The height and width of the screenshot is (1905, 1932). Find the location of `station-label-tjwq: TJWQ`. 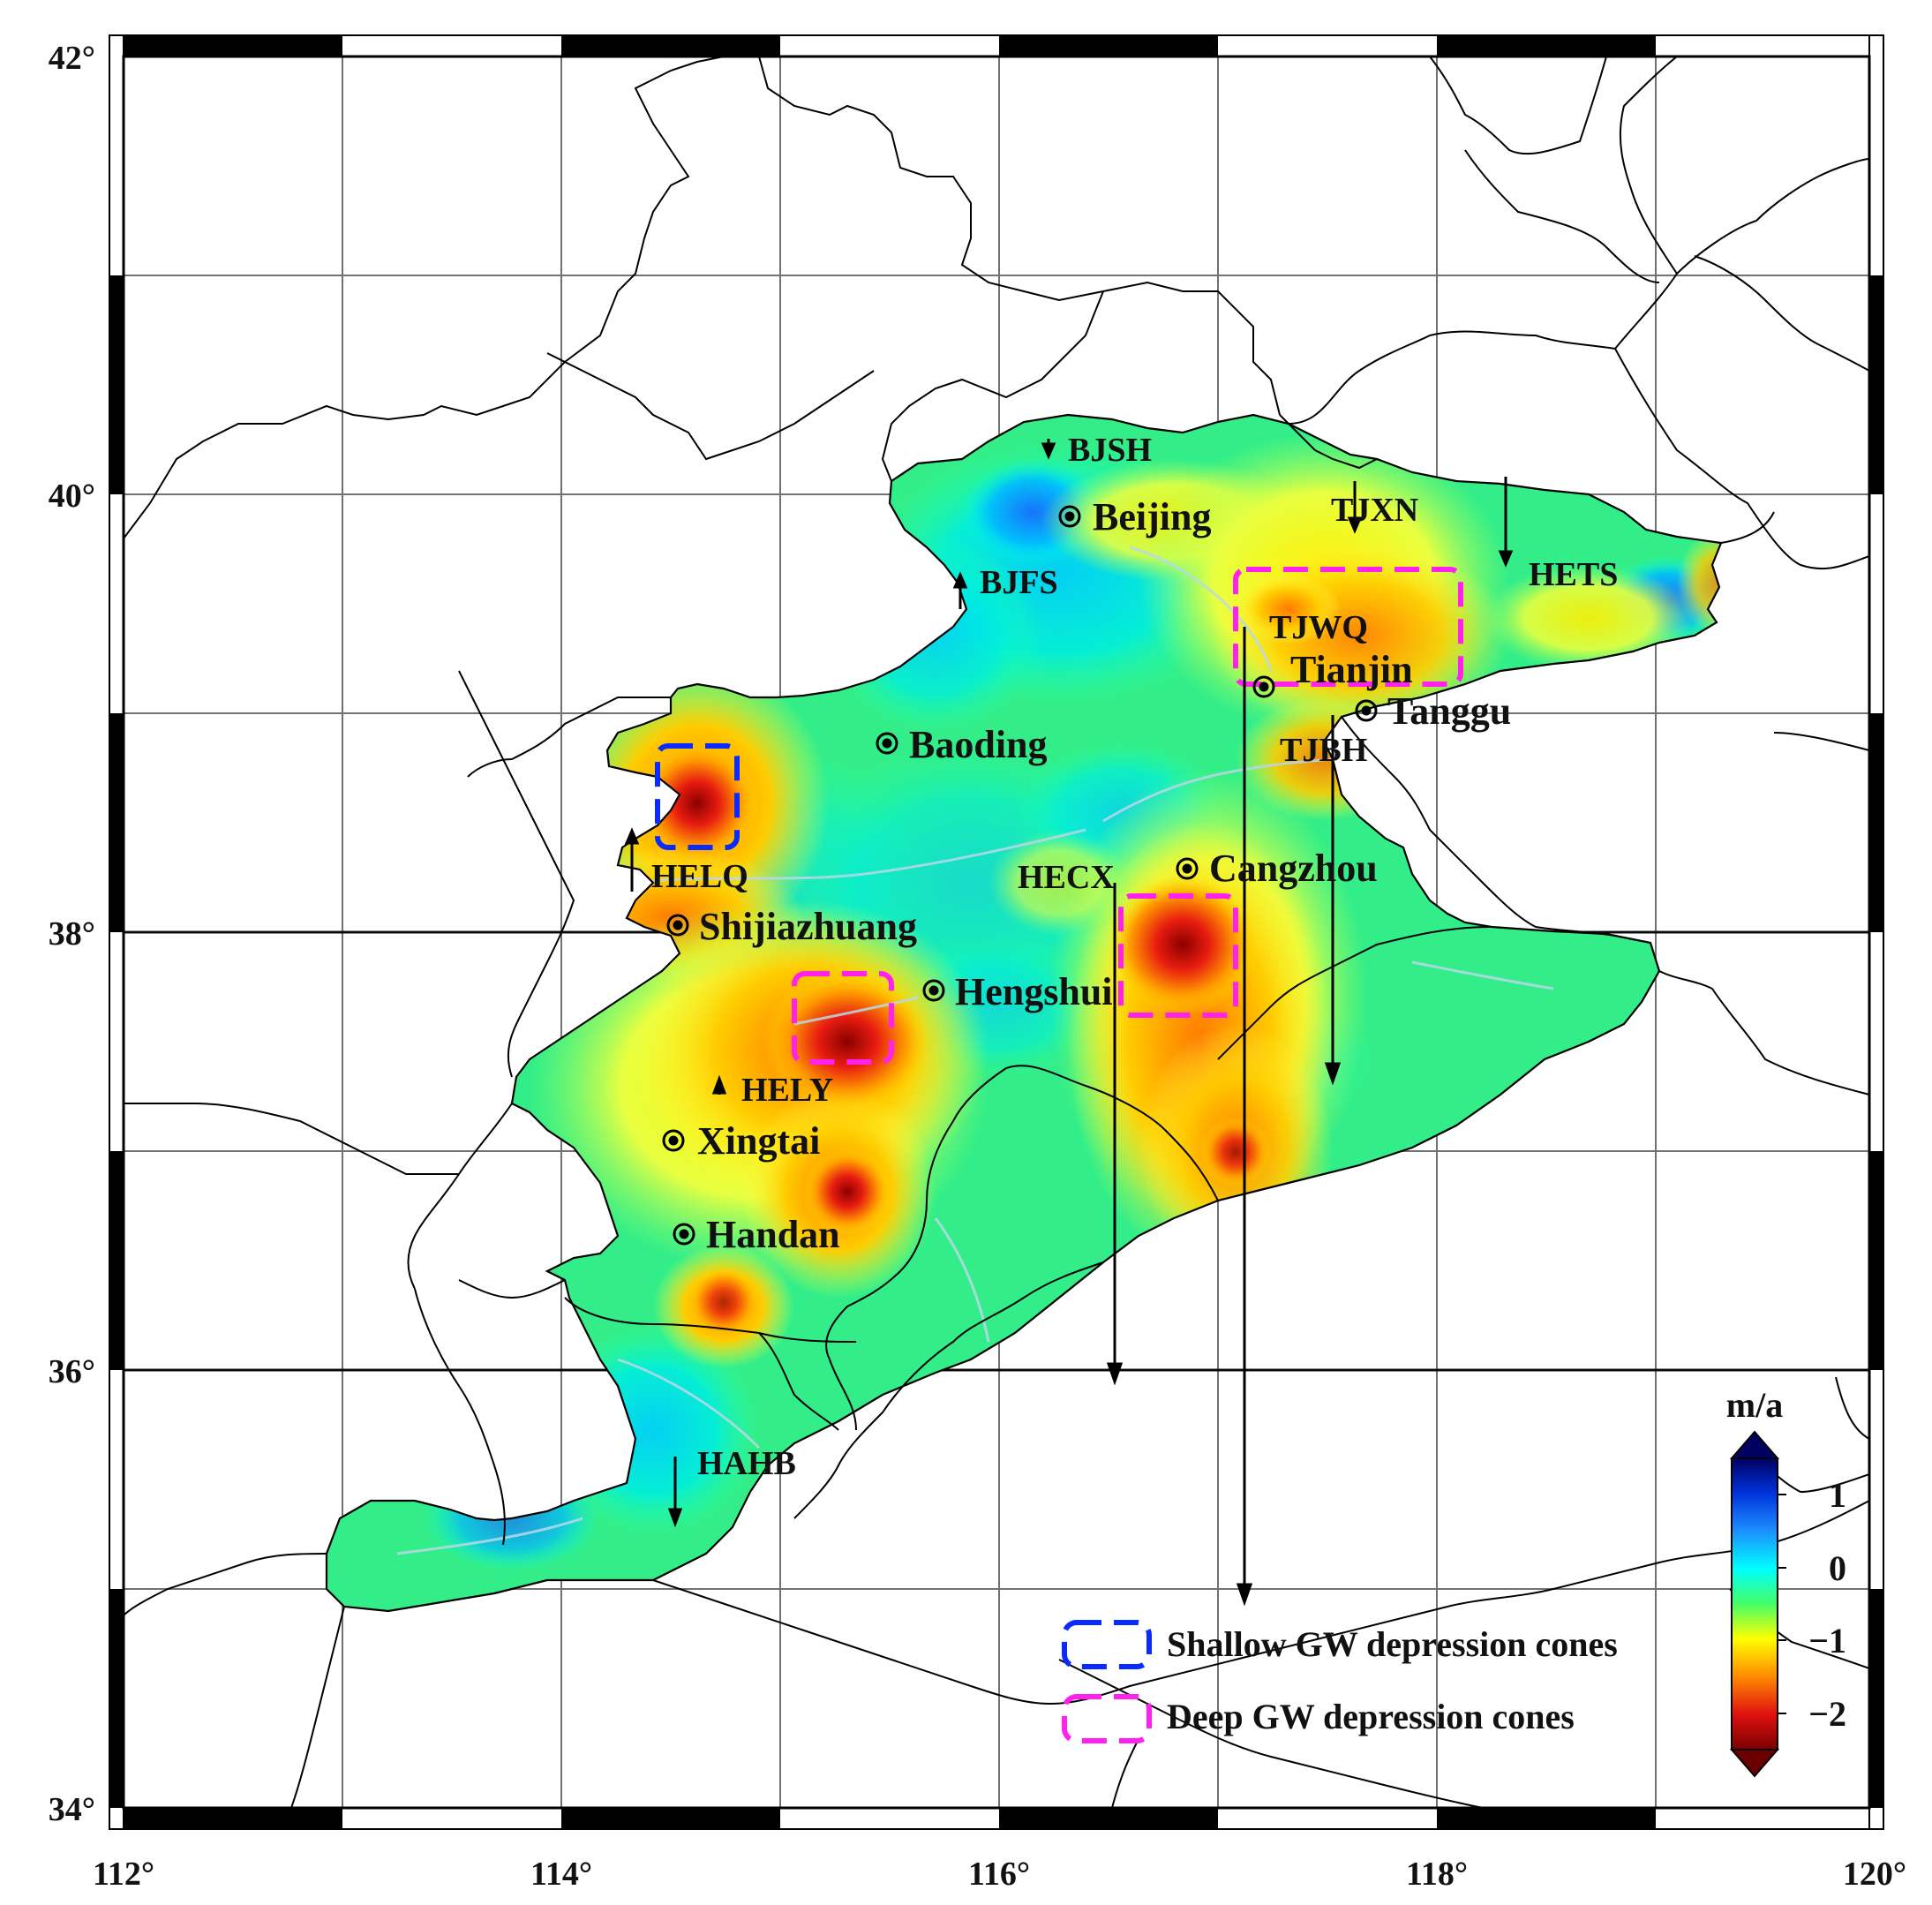

station-label-tjwq: TJWQ is located at coordinates (1318, 627).